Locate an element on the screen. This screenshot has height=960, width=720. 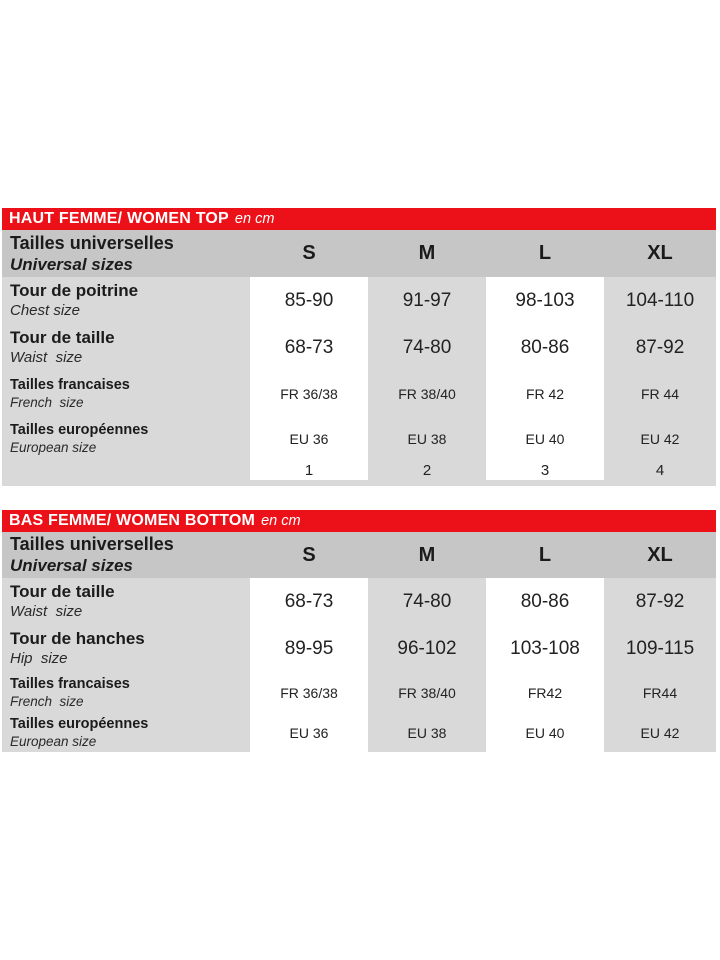
row-label: Tour de poitrine Chest size is located at coordinates (126, 300).